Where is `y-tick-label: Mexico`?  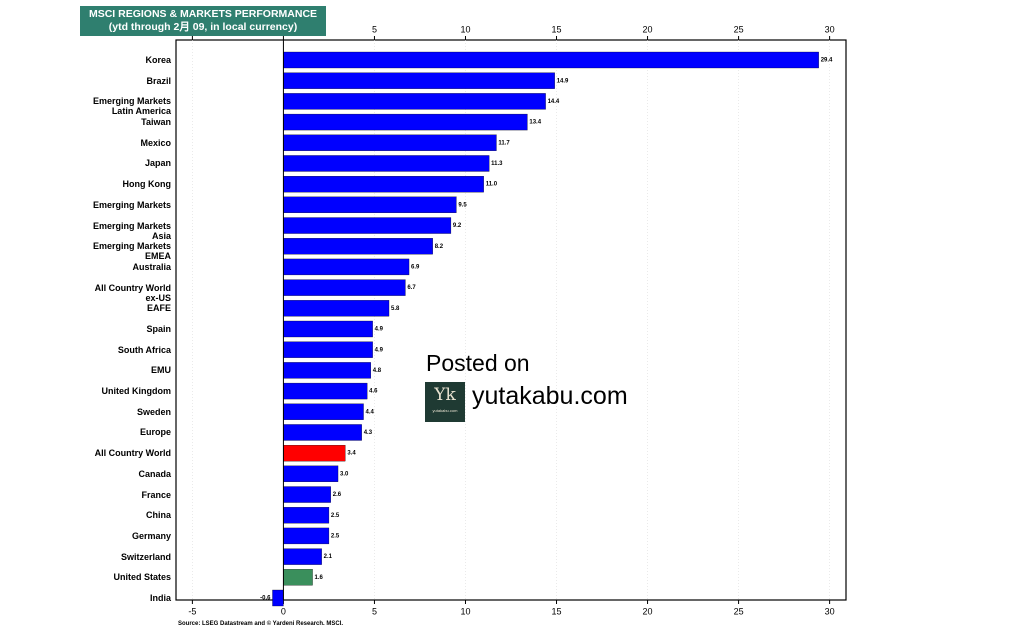
y-tick-label: Mexico is located at coordinates (155, 142).